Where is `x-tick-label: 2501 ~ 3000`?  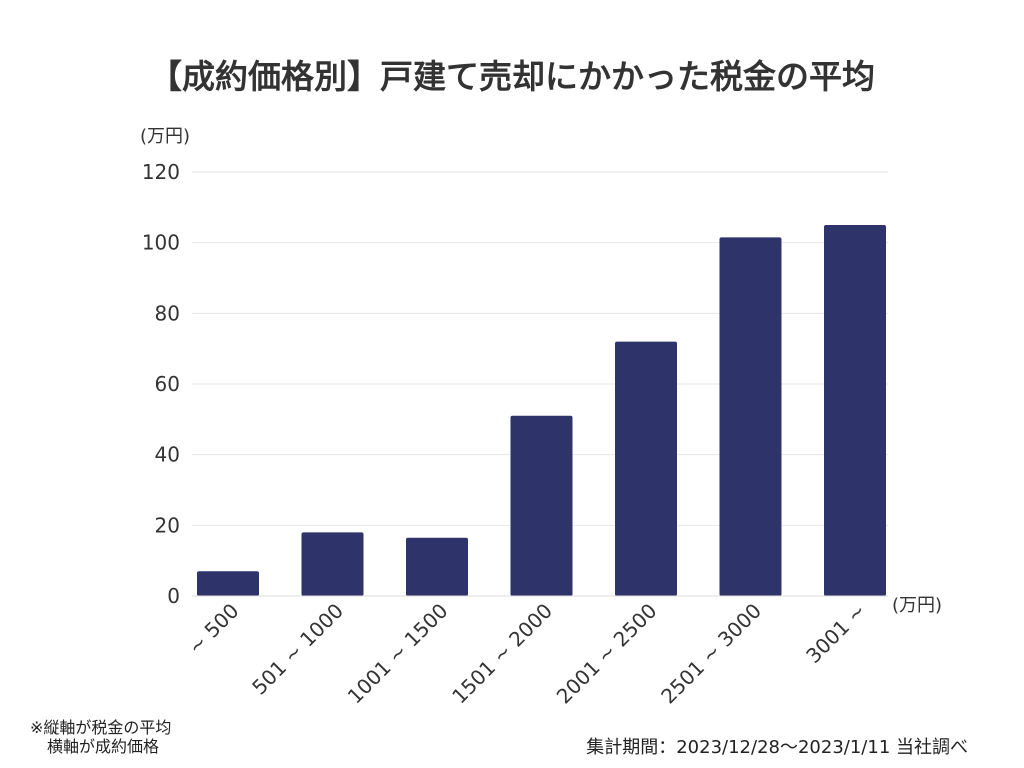 x-tick-label: 2501 ~ 3000 is located at coordinates (711, 654).